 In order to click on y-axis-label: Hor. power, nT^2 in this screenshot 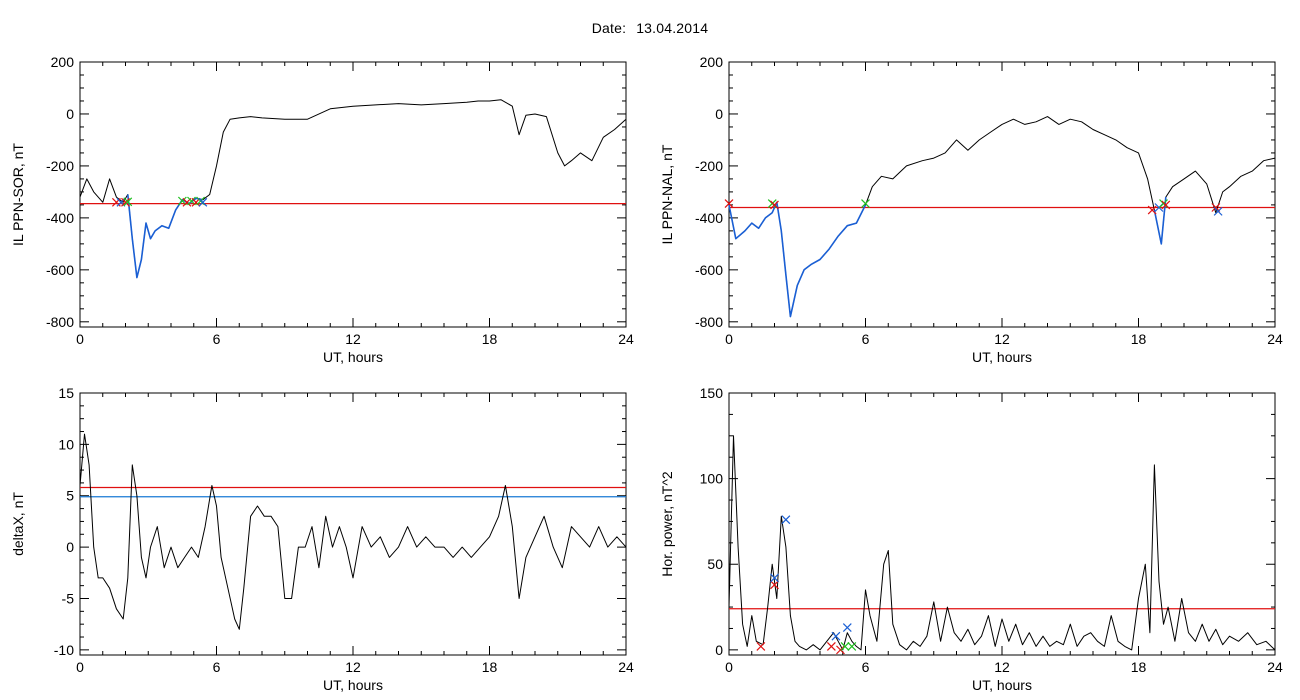, I will do `click(667, 524)`.